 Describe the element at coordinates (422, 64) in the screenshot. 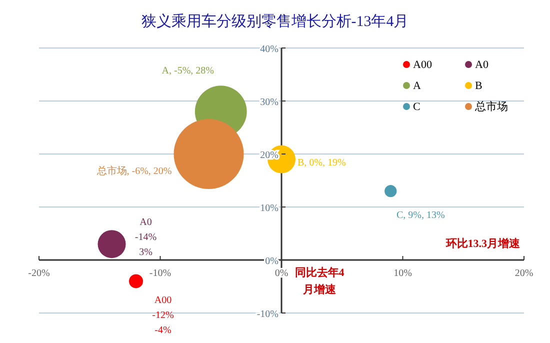

I see `legend-label: A00` at that location.